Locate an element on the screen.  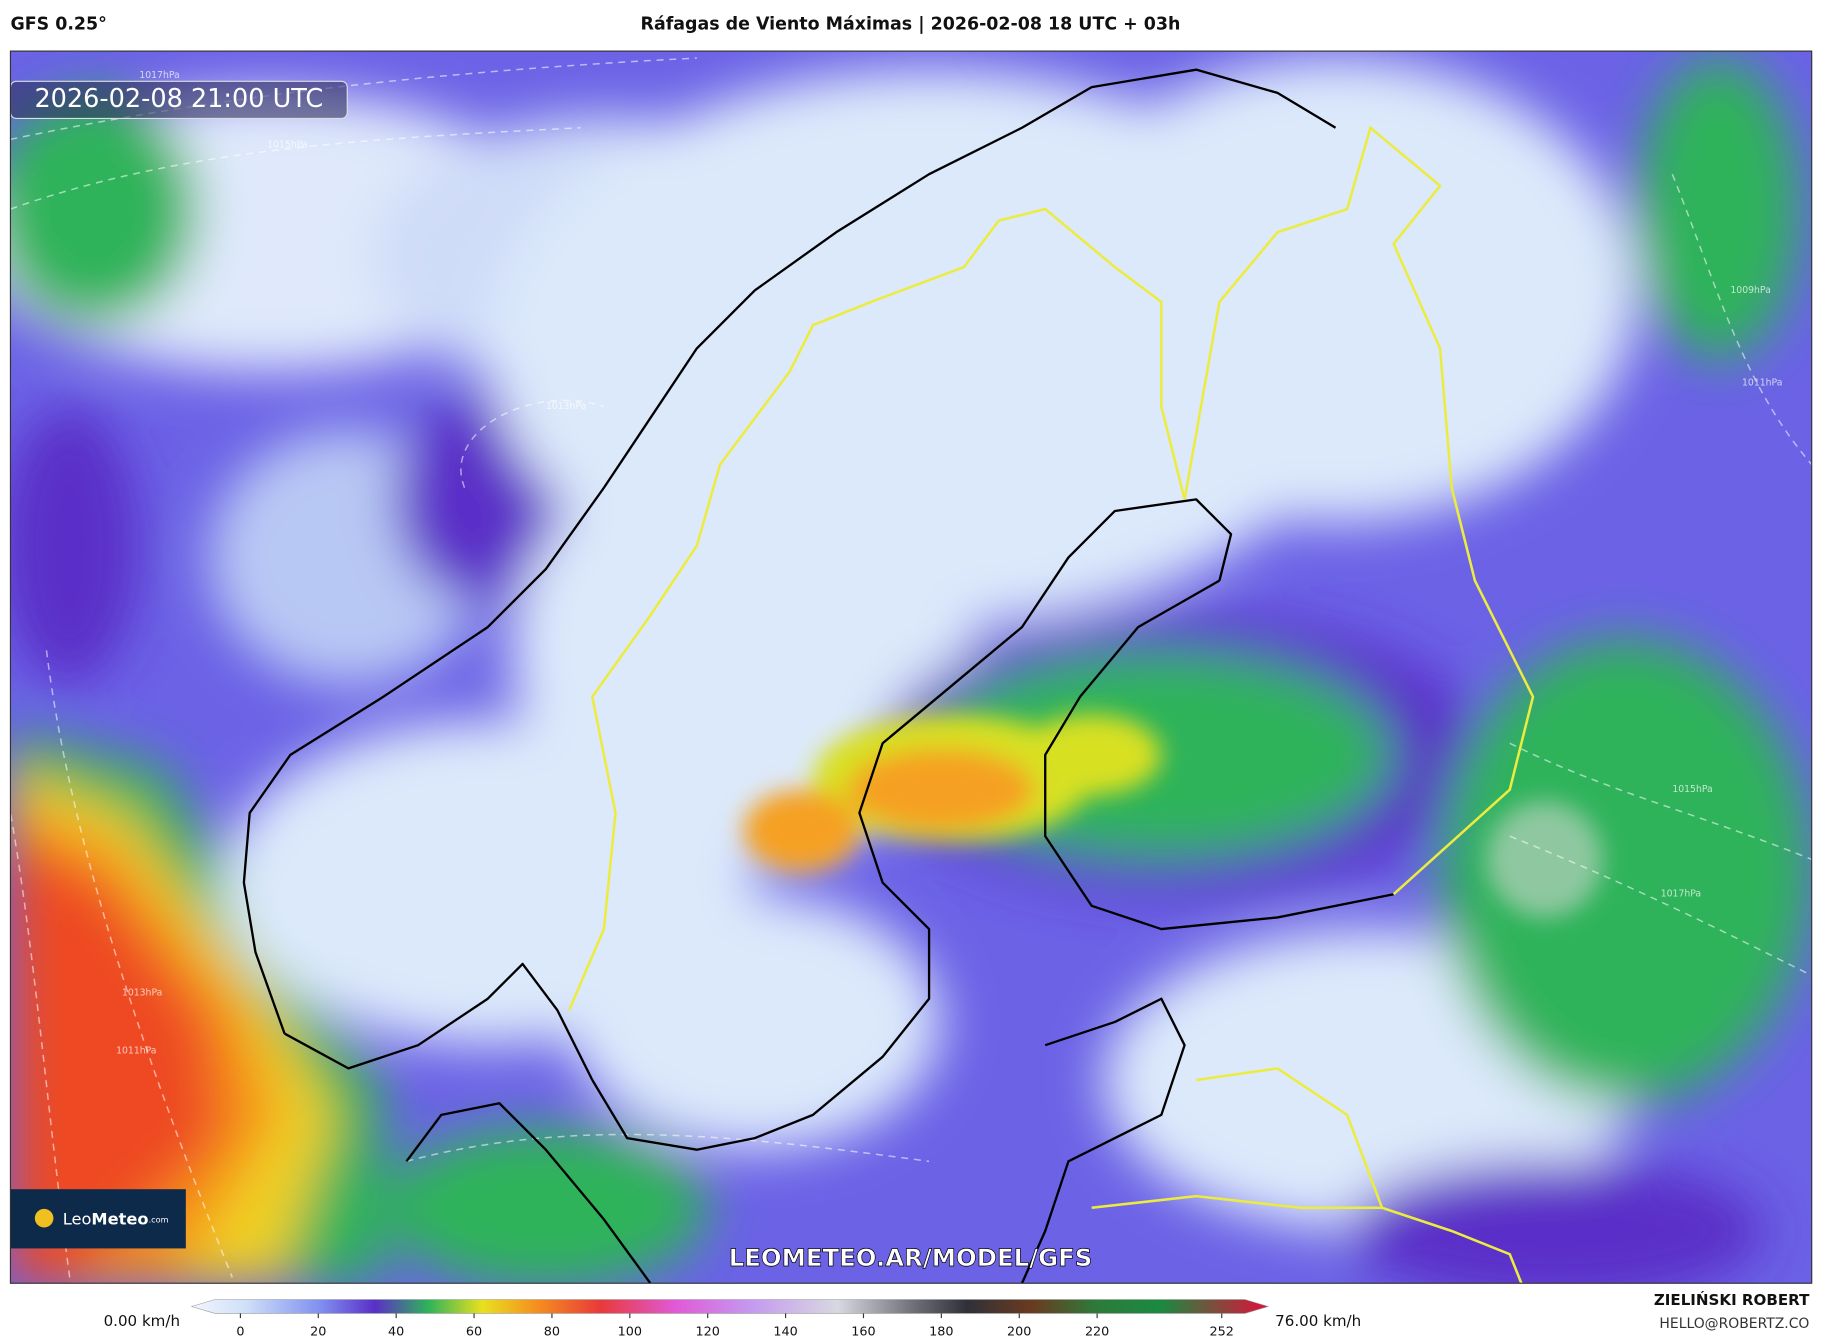
logo-brand-bold: Meteo is located at coordinates (119, 1218).